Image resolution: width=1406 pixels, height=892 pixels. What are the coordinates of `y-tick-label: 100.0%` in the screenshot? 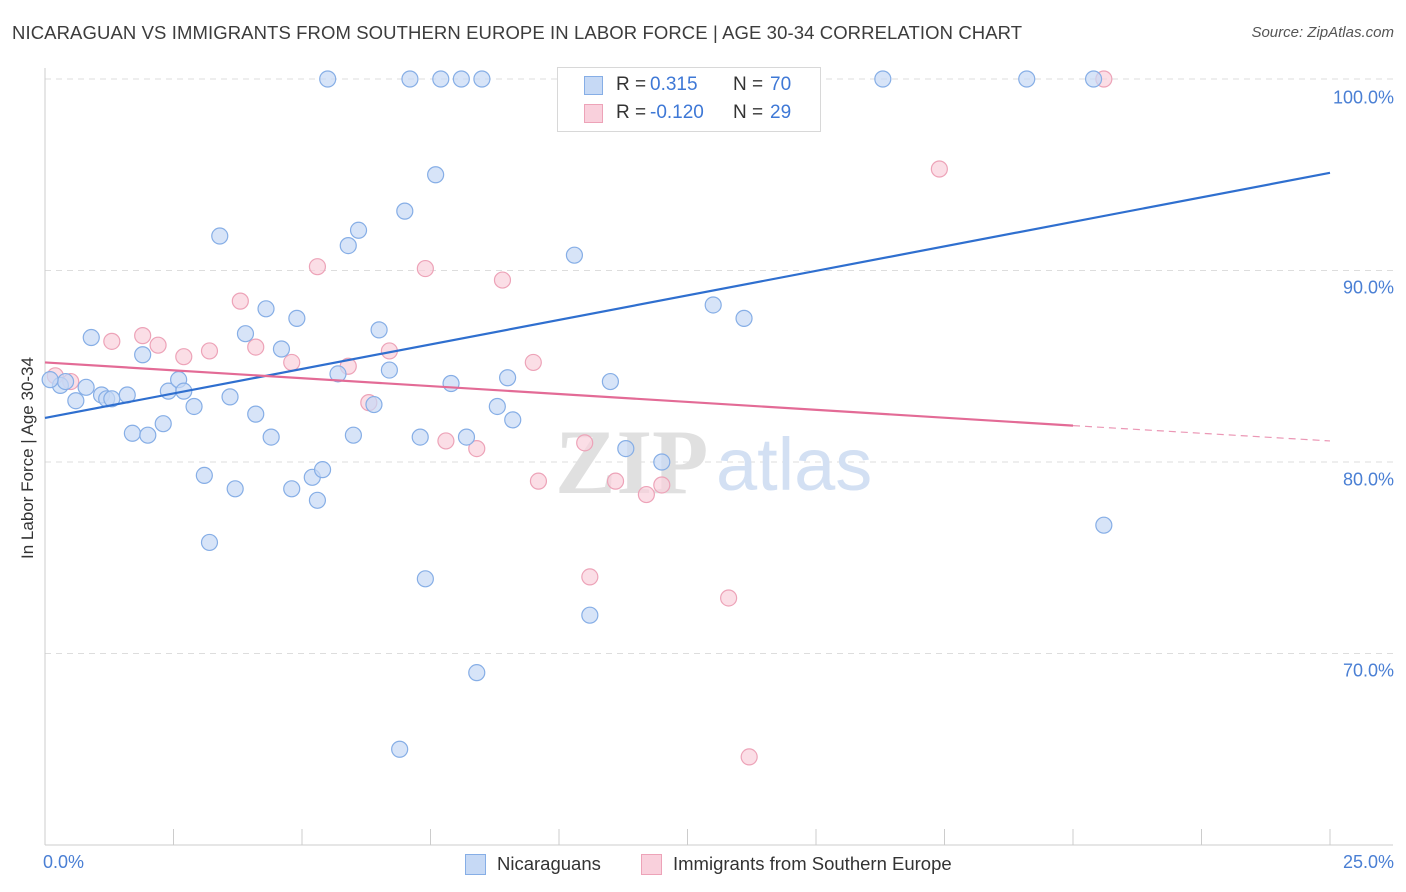 It's located at (1363, 97).